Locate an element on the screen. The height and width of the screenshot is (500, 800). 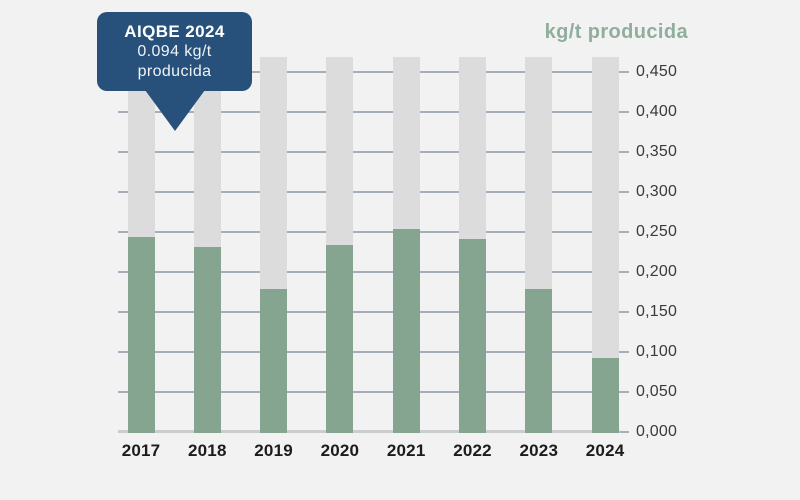
bar-column-2020: 2020 is located at coordinates (340, 258).